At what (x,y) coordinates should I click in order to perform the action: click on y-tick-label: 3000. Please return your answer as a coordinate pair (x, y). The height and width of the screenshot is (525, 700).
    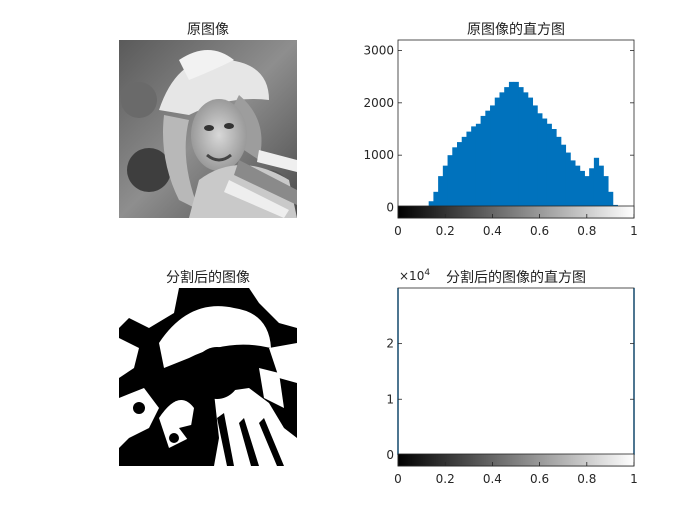
    Looking at the image, I should click on (378, 50).